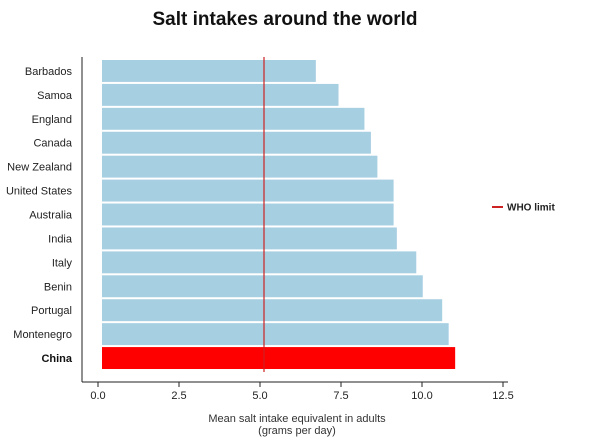 Image resolution: width=600 pixels, height=442 pixels. I want to click on legend-label: WHO limit, so click(531, 208).